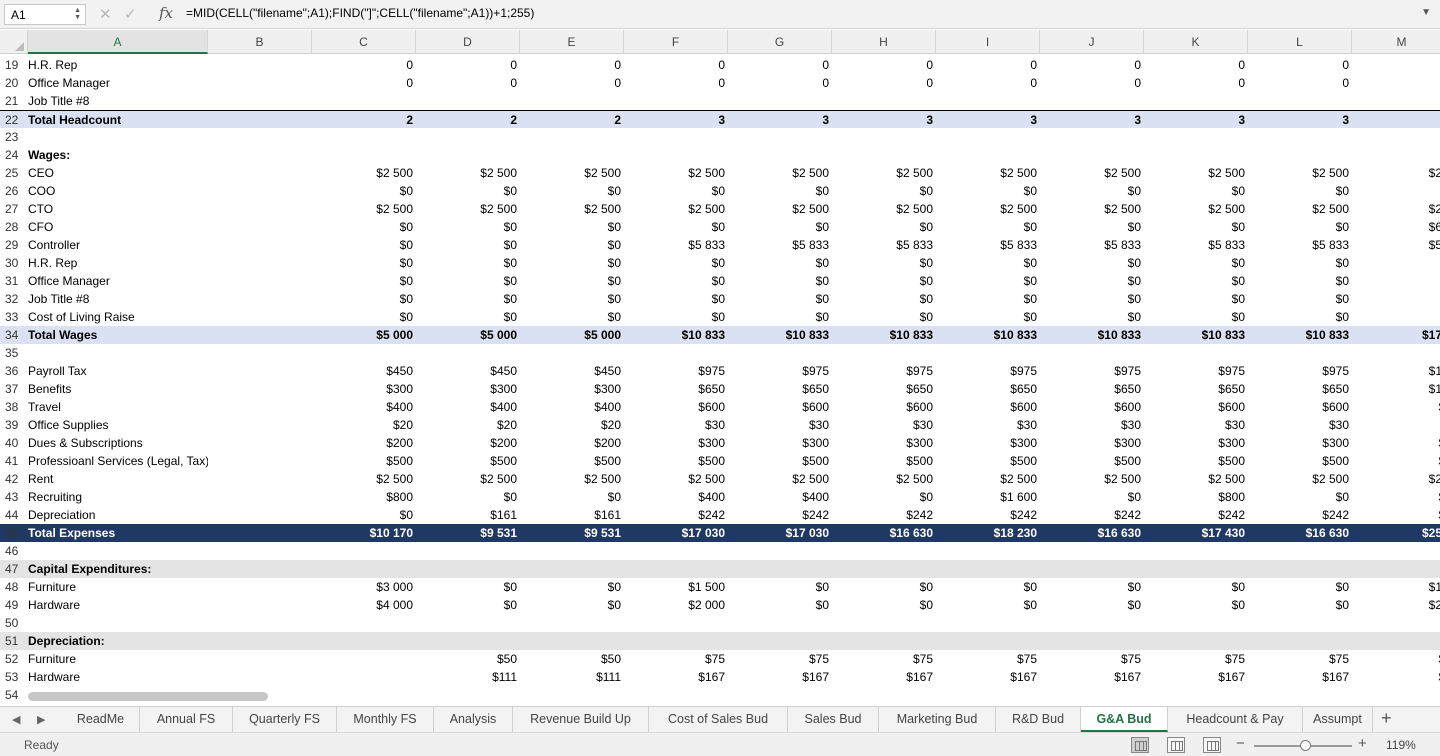  I want to click on cell-h: $650, so click(919, 389).